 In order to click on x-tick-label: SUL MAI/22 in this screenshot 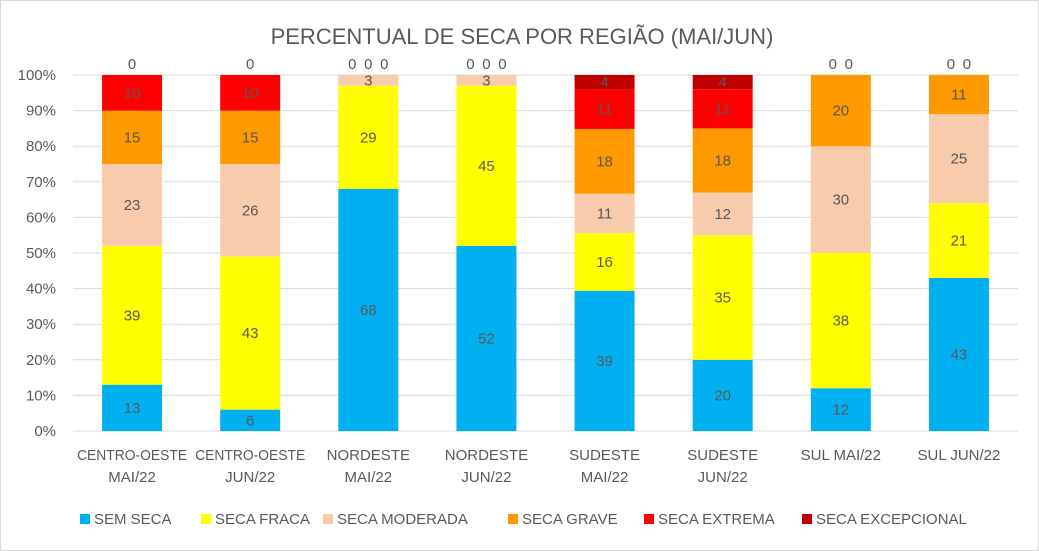, I will do `click(841, 455)`.